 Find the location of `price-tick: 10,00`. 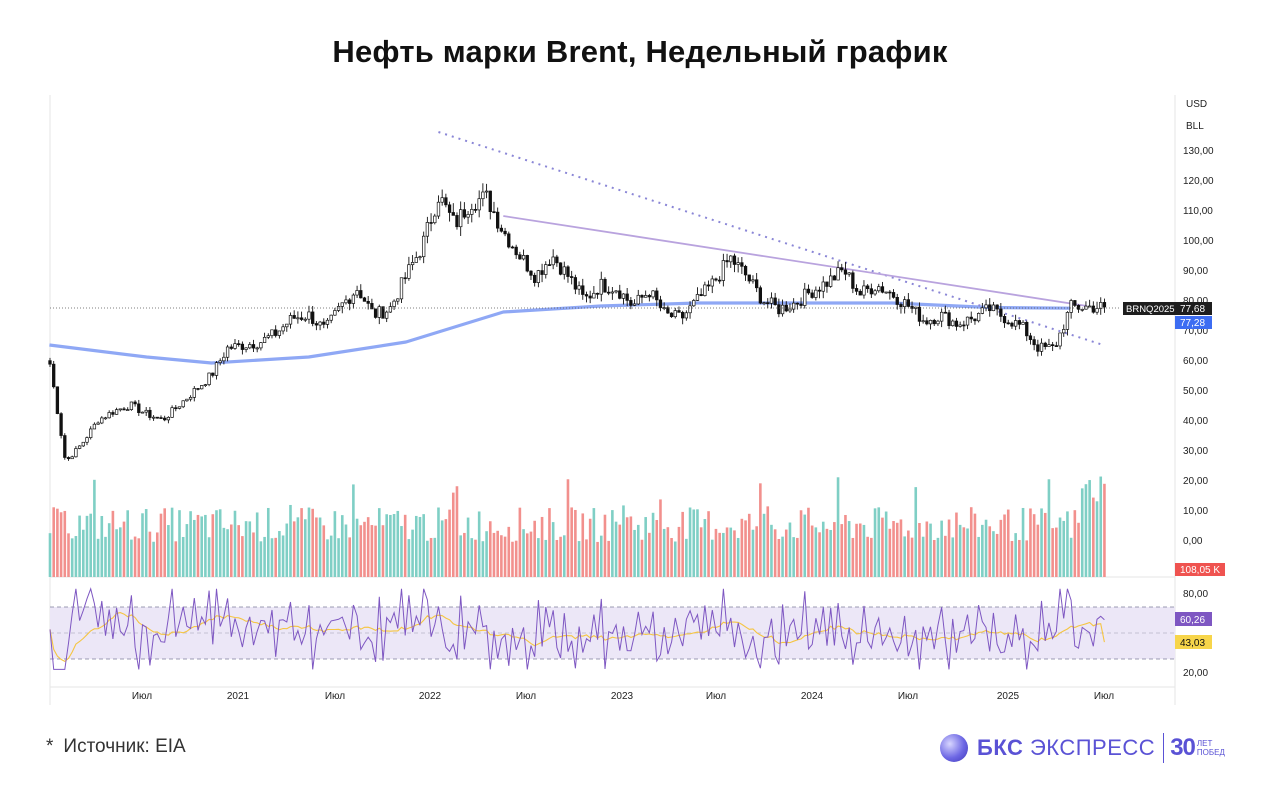

price-tick: 10,00 is located at coordinates (1195, 511).